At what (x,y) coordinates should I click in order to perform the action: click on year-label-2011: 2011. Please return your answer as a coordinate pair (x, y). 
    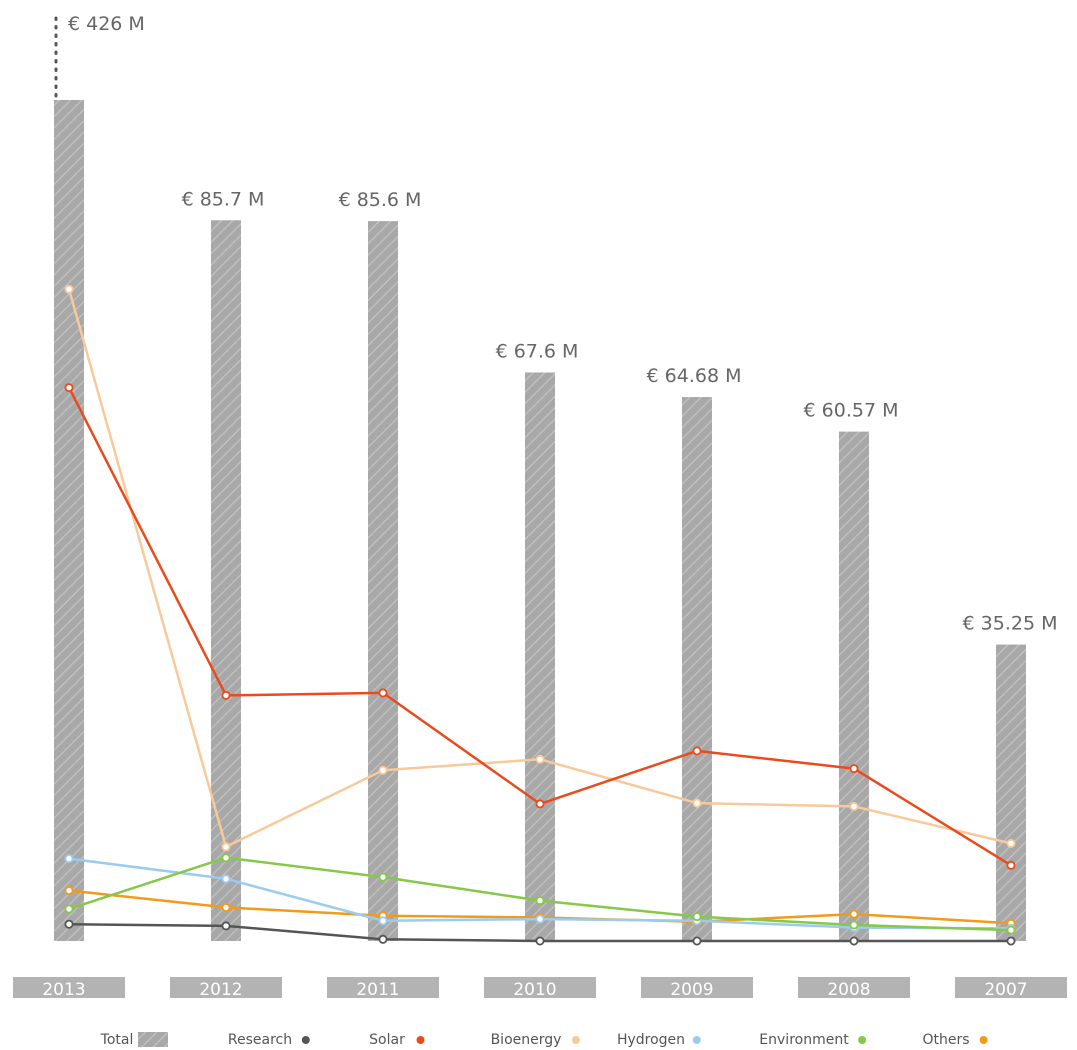
    Looking at the image, I should click on (377, 990).